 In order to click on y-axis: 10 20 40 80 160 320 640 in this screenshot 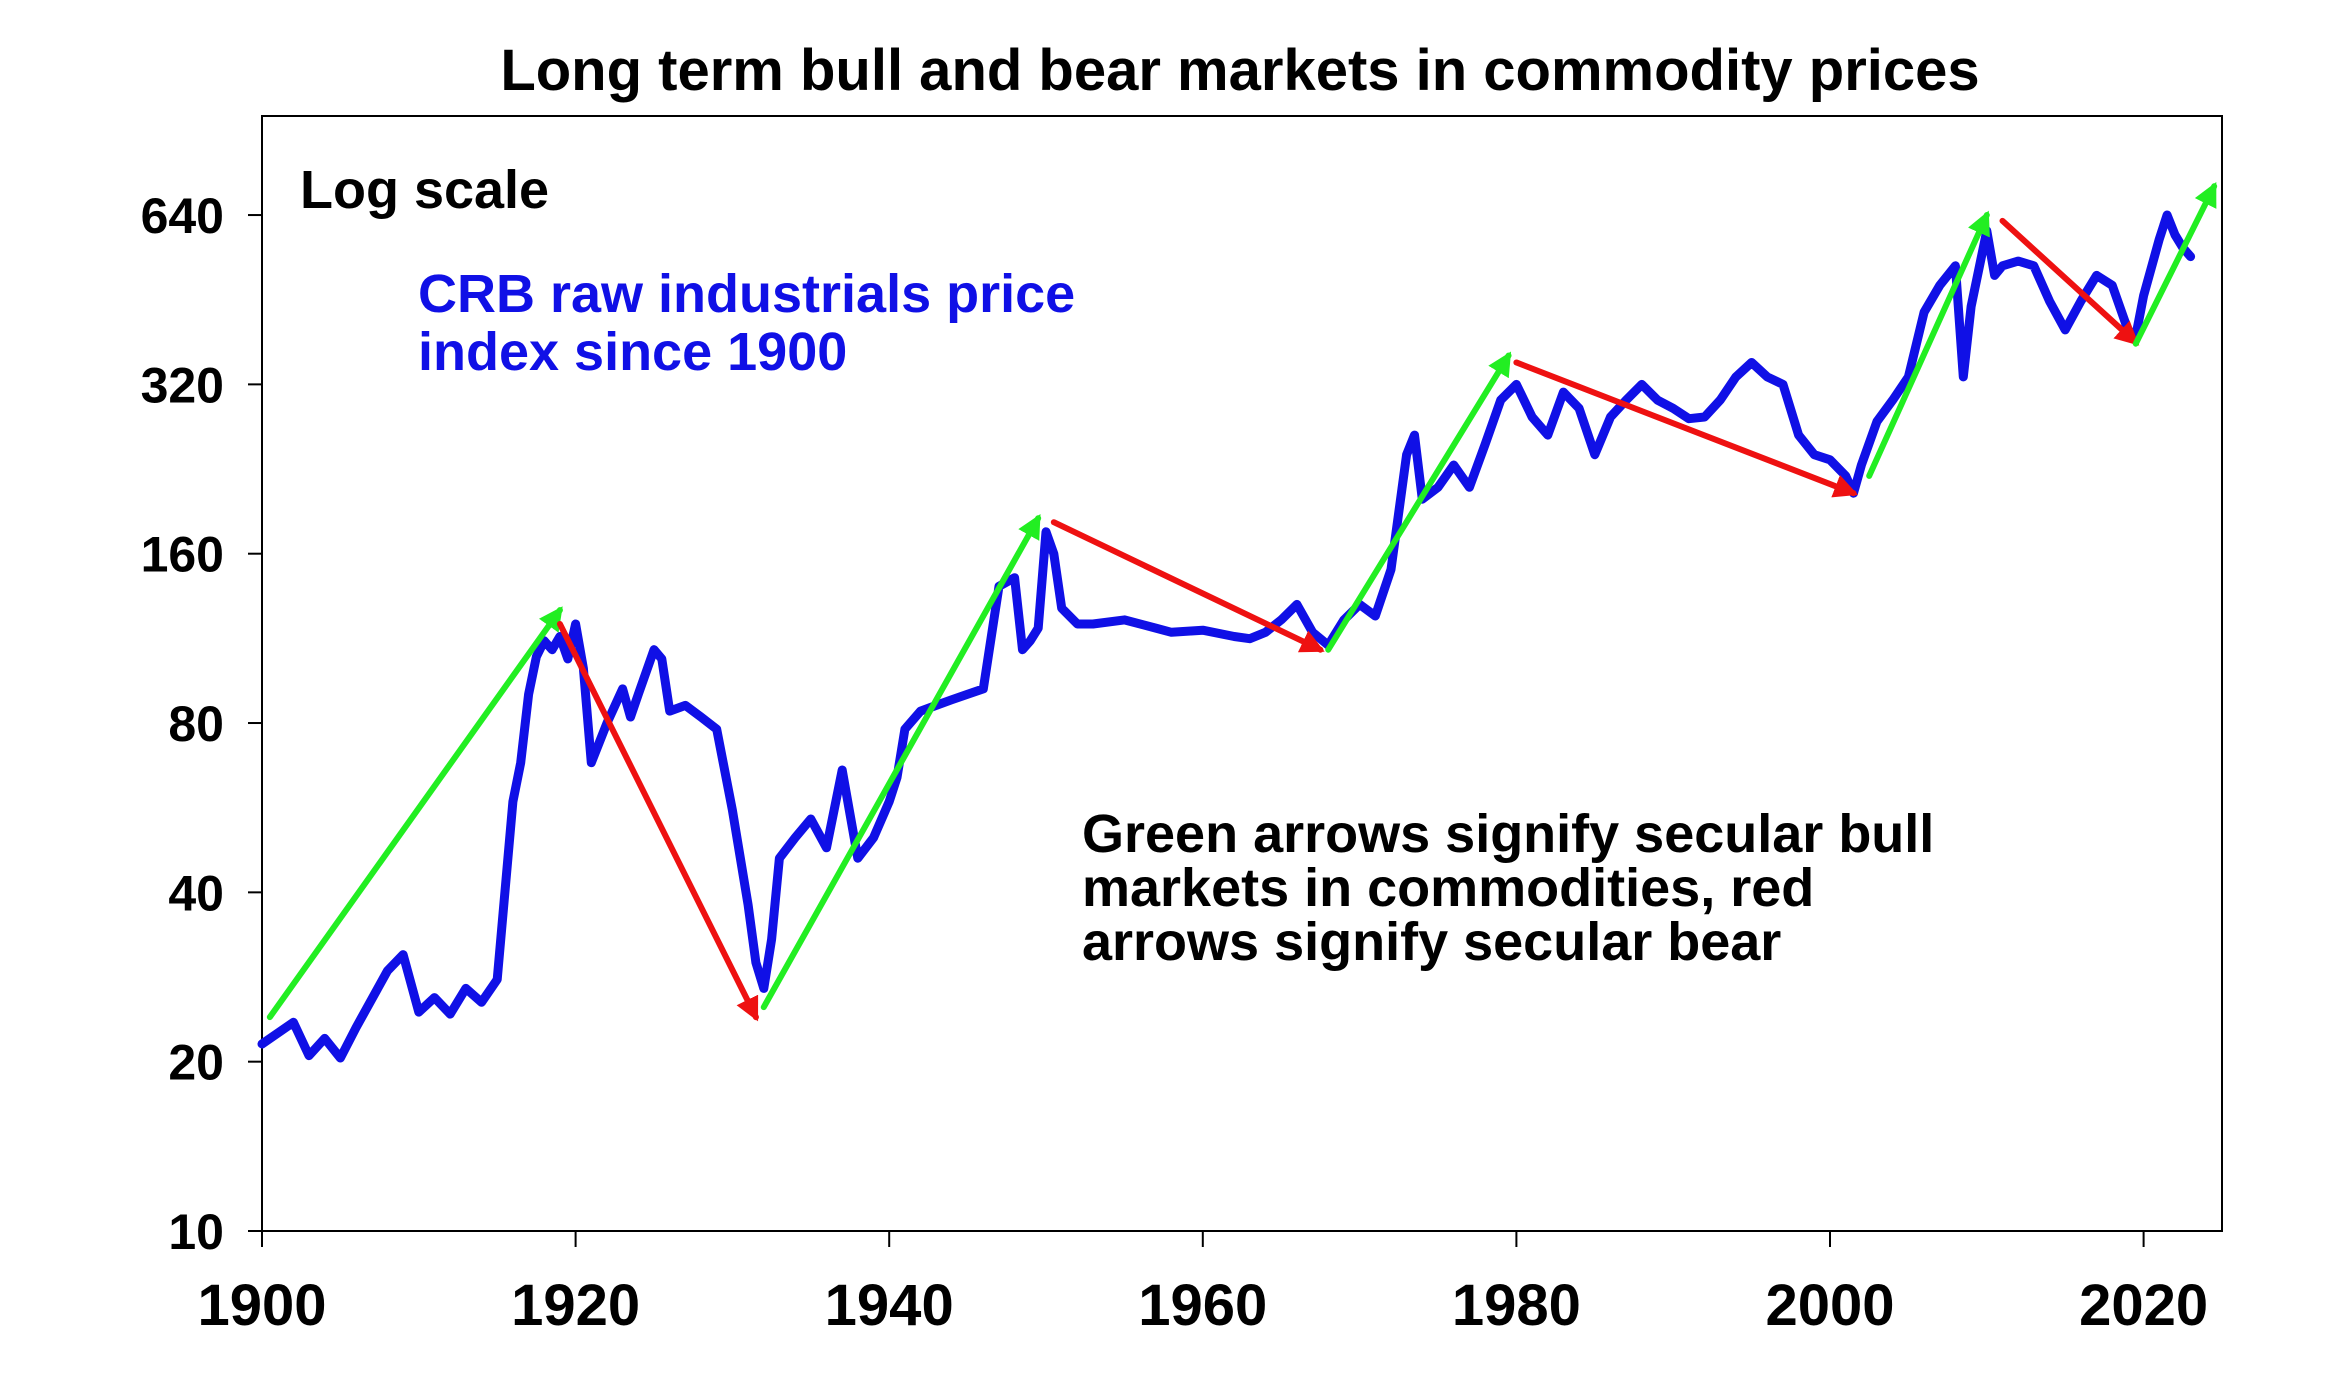, I will do `click(201, 724)`.